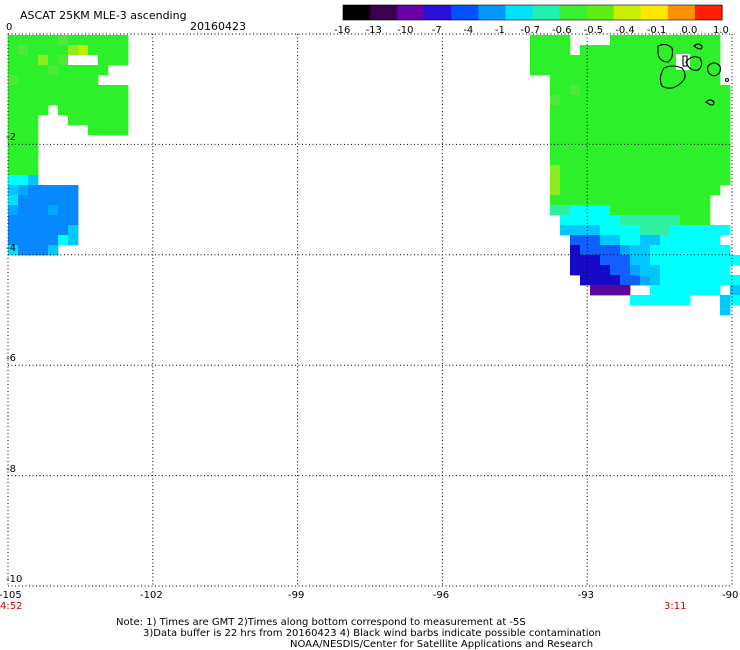 The height and width of the screenshot is (650, 740). What do you see at coordinates (593, 30) in the screenshot?
I see `colorbar-tick-label: -0.5` at bounding box center [593, 30].